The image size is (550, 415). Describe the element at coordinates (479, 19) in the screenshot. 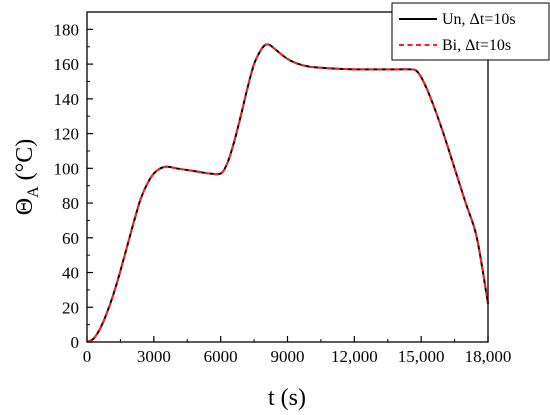

I see `legend-label: Un, Δt=10s` at that location.